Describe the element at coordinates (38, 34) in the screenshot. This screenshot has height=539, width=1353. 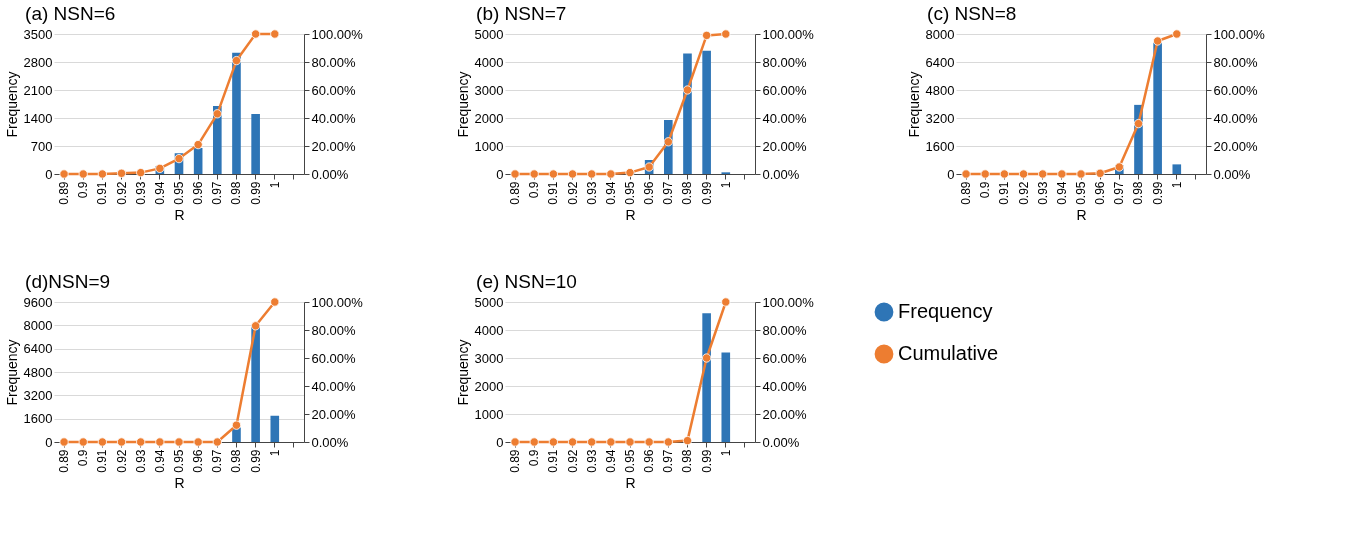
I see `y-tick-label: 3500` at that location.